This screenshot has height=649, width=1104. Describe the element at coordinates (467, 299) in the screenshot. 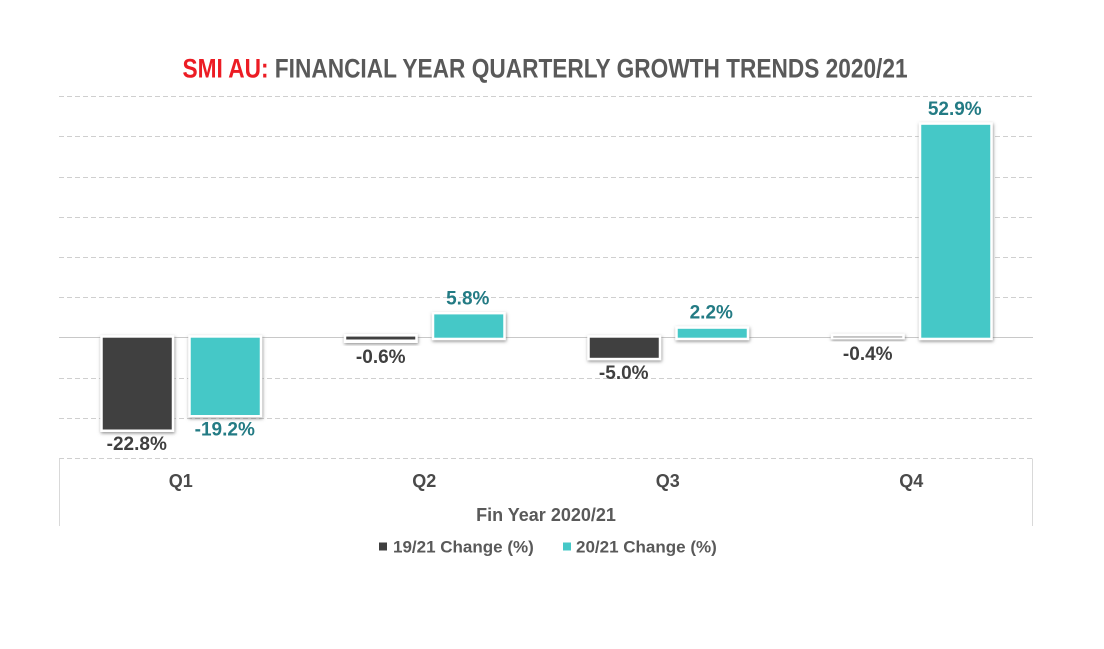

I see `svg-text: 5.8%` at that location.